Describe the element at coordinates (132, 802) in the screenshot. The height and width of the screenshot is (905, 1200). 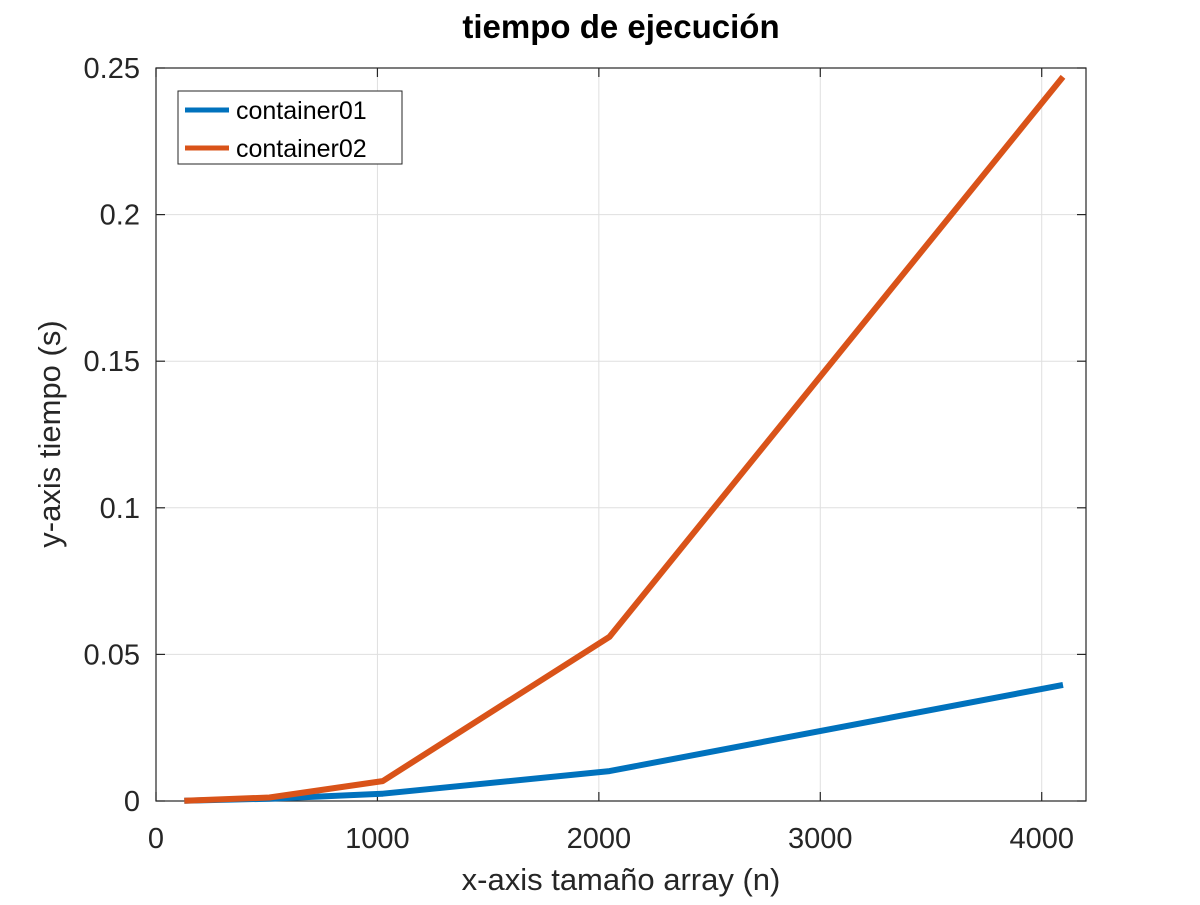
I see `y-tick-label: 0` at that location.